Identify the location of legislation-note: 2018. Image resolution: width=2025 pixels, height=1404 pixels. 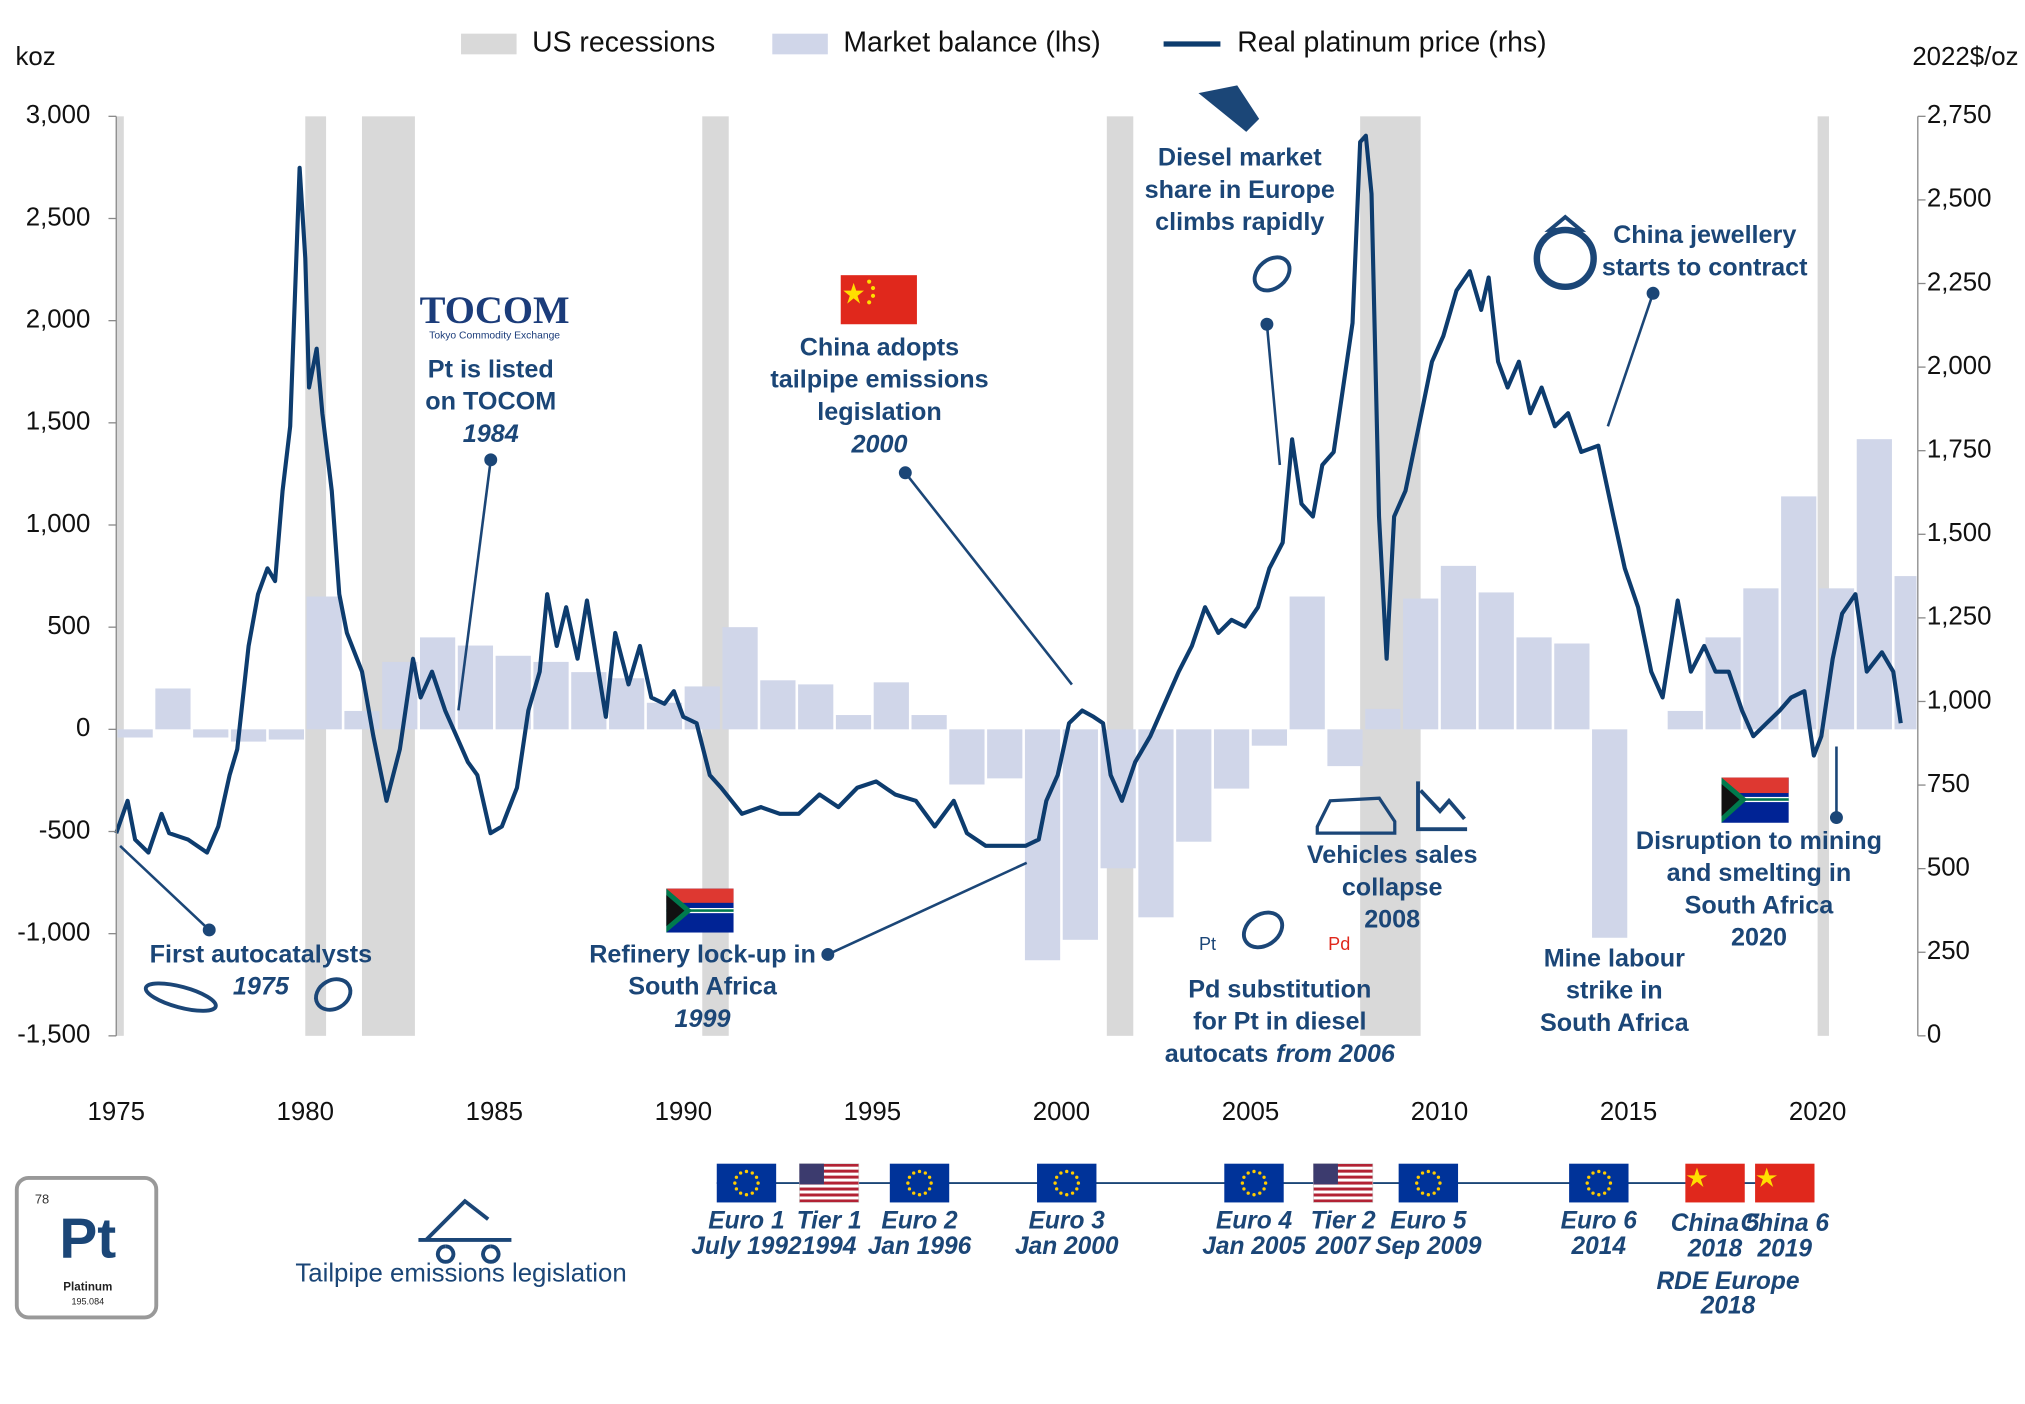
(1728, 1306).